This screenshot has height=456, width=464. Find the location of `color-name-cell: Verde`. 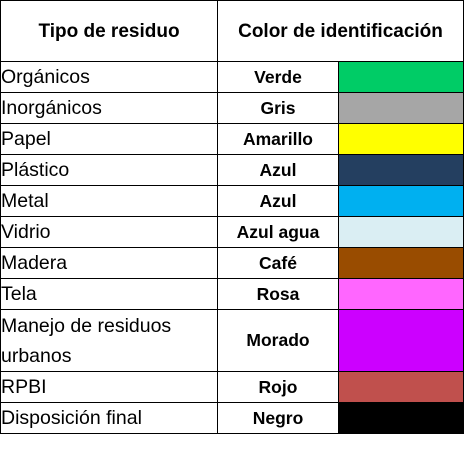

color-name-cell: Verde is located at coordinates (278, 77).